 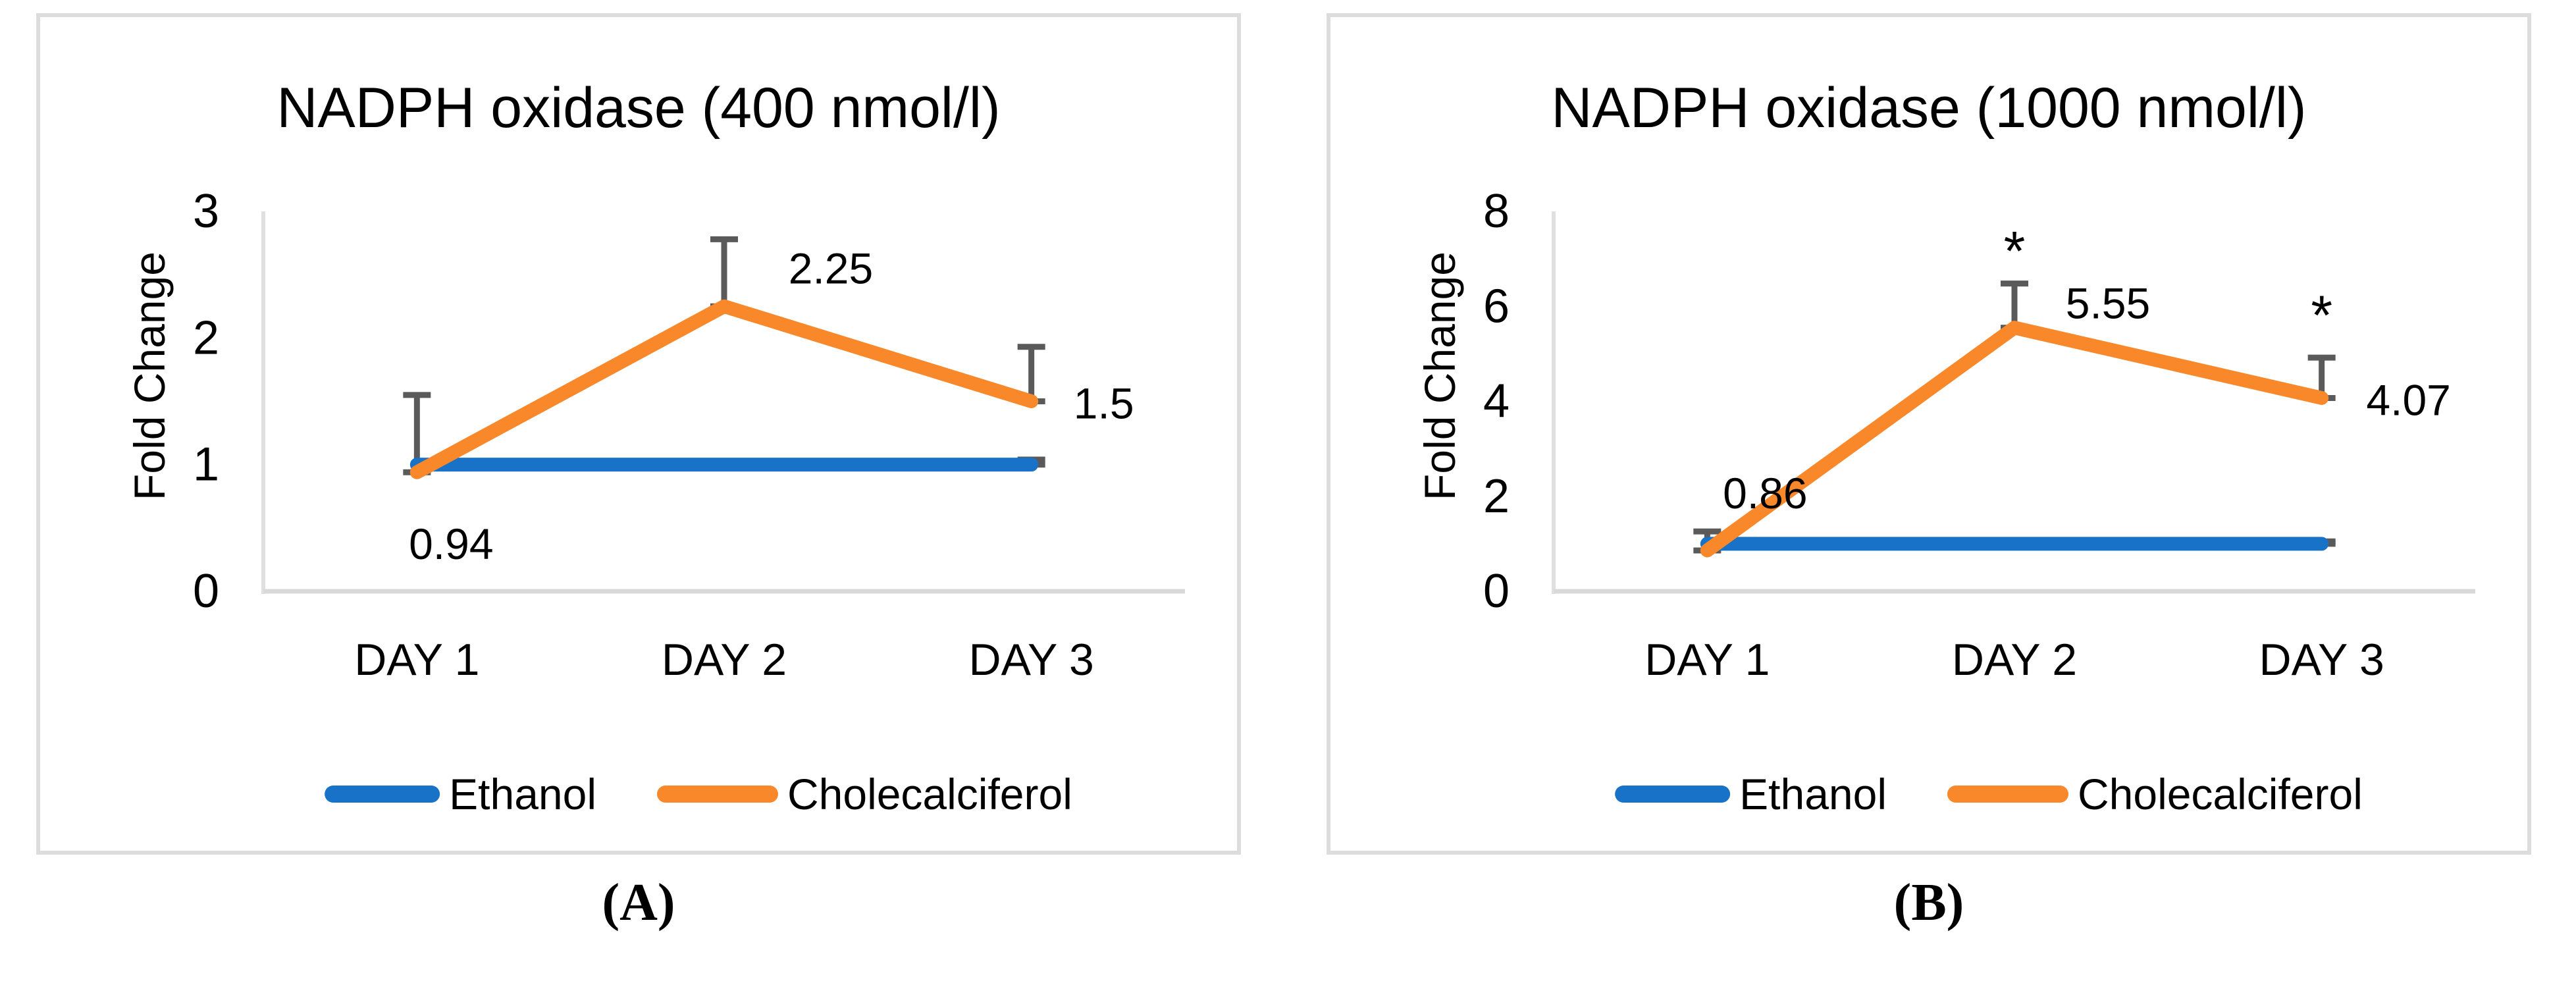 What do you see at coordinates (1496, 401) in the screenshot?
I see `y-tick-label: 4` at bounding box center [1496, 401].